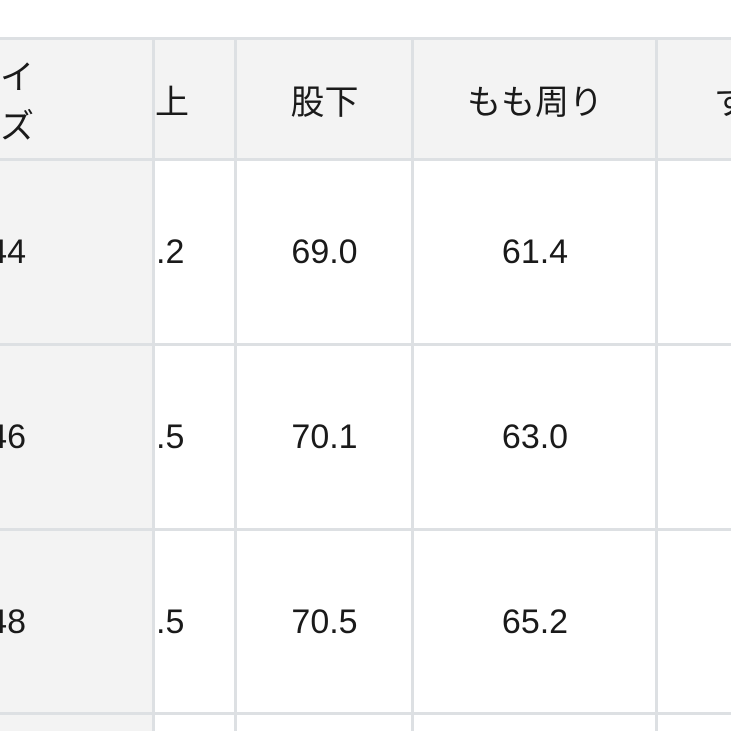 This screenshot has height=731, width=731. I want to click on cell-value: 65.2, so click(535, 621).